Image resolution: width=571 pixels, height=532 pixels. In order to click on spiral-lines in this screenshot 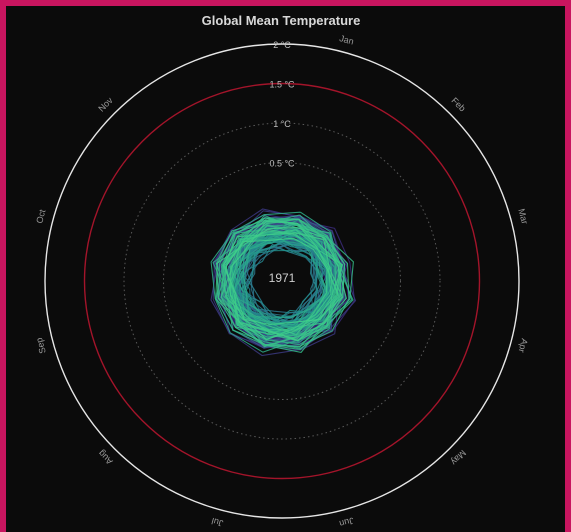, I will do `click(283, 282)`.